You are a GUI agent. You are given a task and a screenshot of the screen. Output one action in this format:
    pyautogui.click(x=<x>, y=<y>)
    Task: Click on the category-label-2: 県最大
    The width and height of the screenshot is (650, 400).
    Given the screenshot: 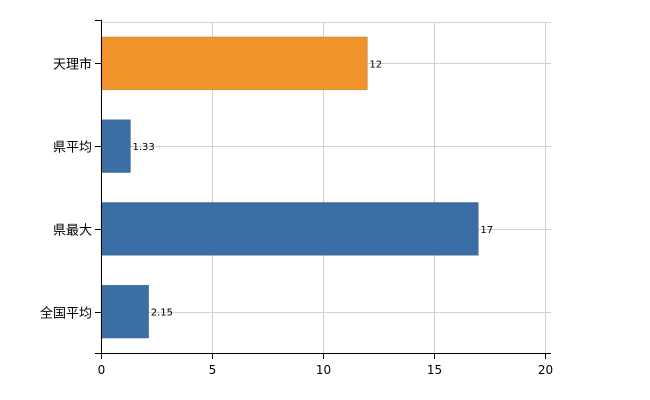 What is the action you would take?
    pyautogui.click(x=72, y=231)
    